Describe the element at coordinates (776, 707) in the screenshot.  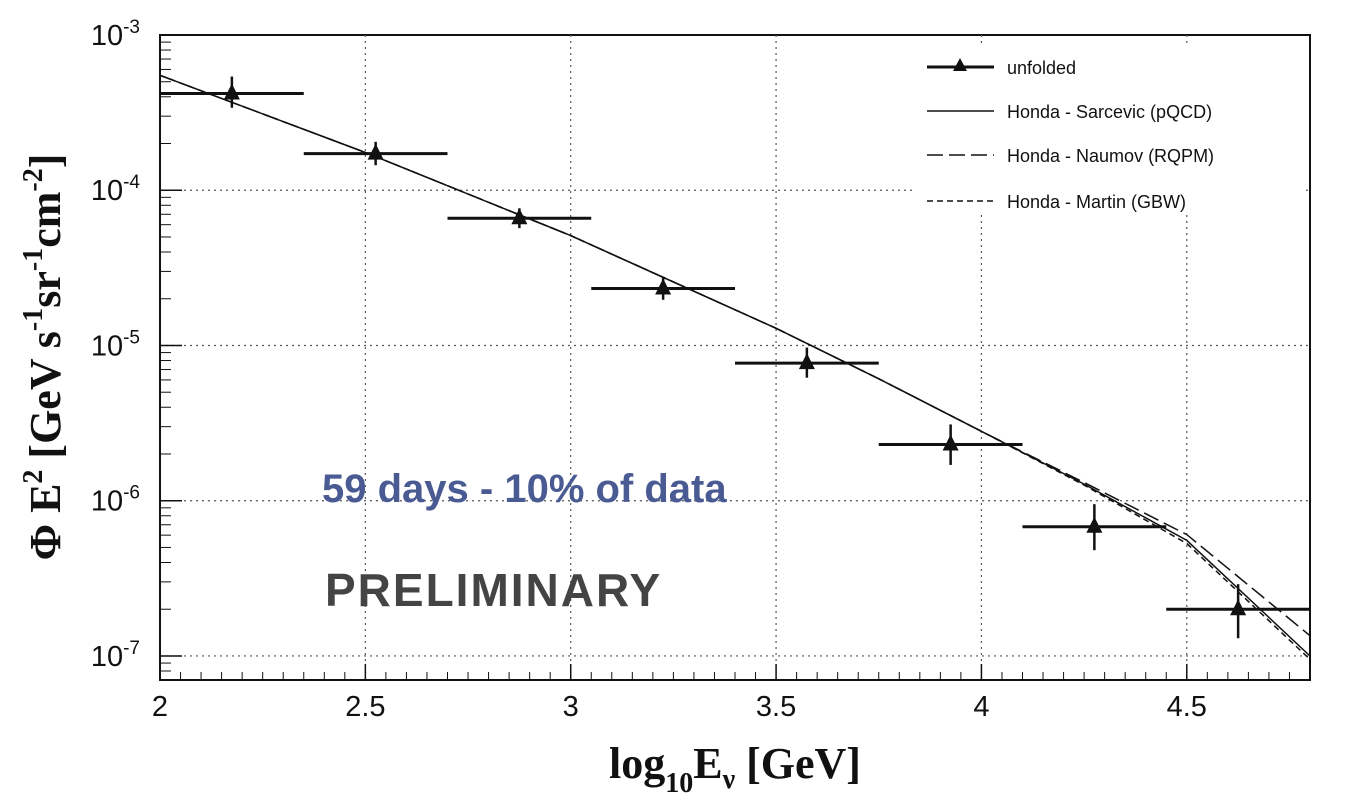
I see `x-tick-label: 3.5` at that location.